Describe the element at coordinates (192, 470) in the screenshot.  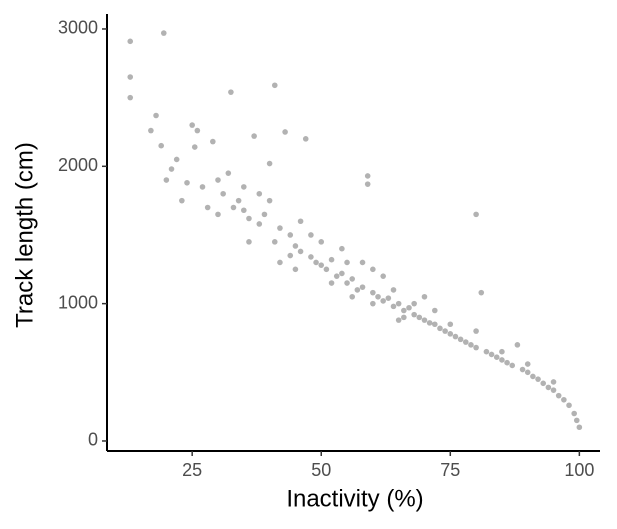
I see `x-tick-label: 25` at that location.